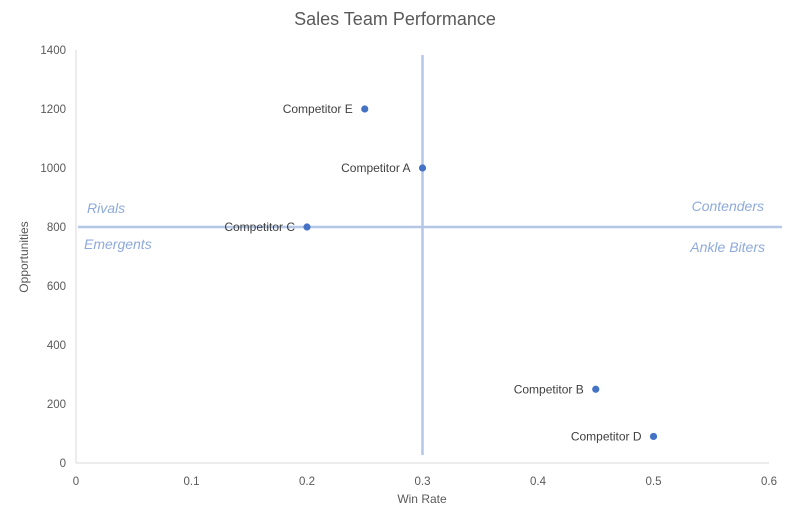 The height and width of the screenshot is (527, 790). Describe the element at coordinates (375, 168) in the screenshot. I see `data-point-label: Competitor A` at that location.